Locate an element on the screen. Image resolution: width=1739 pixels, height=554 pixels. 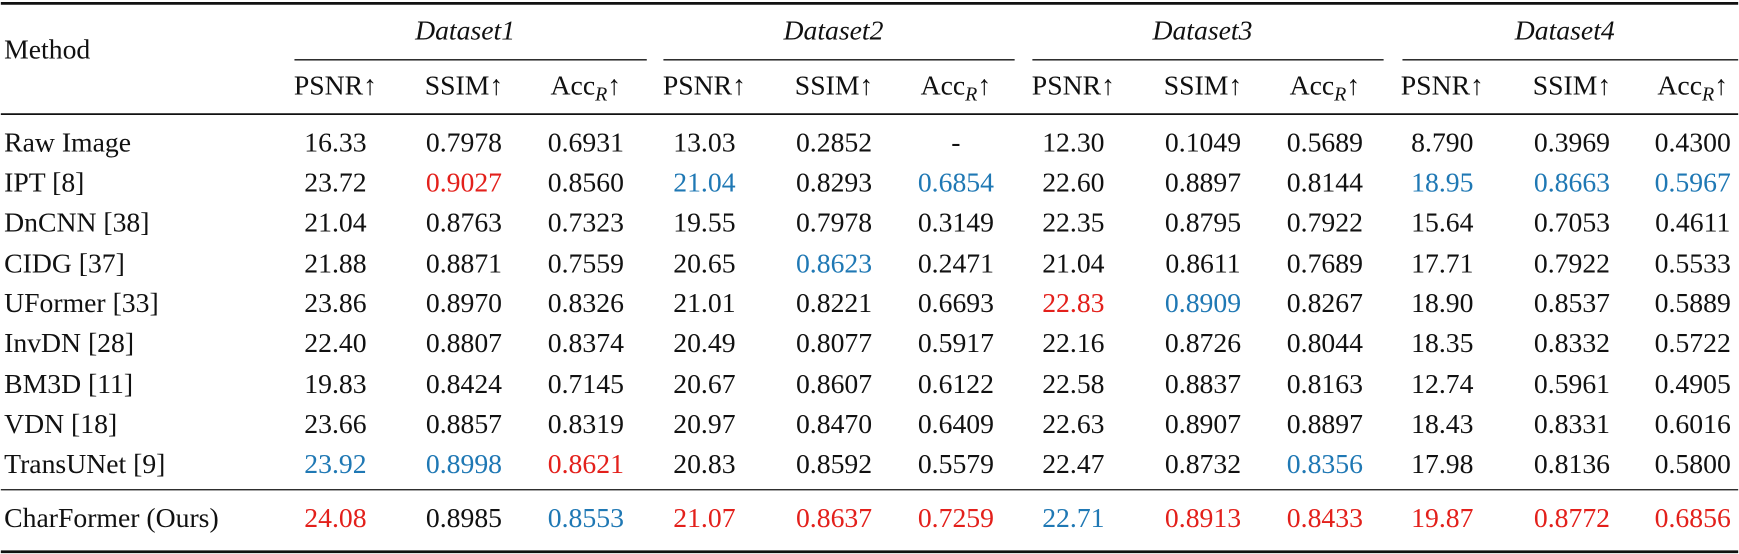
method-name: CIDG [37] is located at coordinates (64, 262).